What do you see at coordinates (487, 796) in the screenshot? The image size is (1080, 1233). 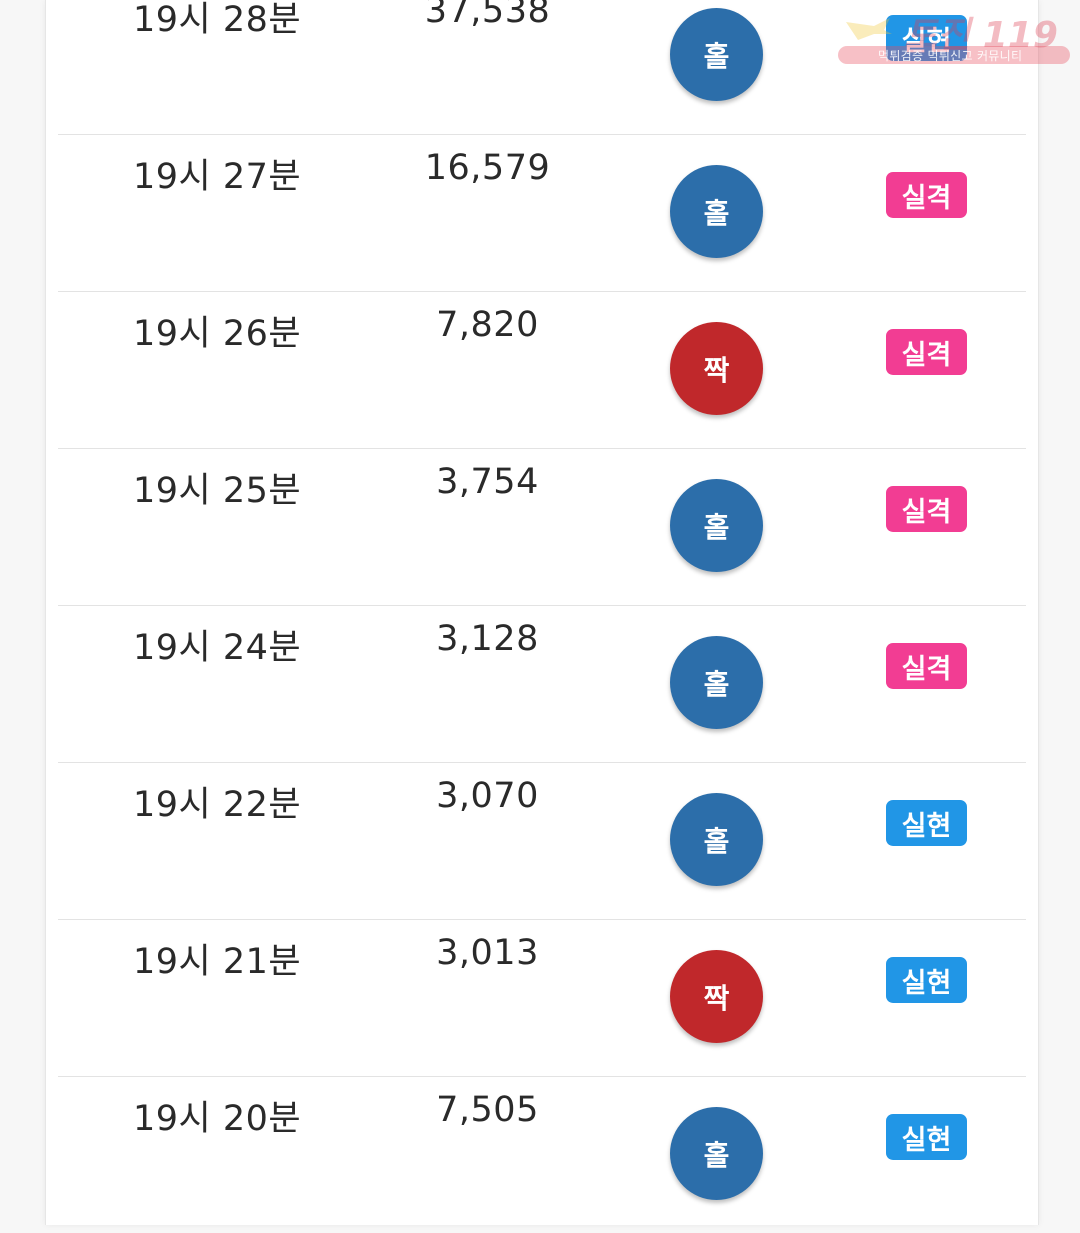 I see `row-number: 3,070` at bounding box center [487, 796].